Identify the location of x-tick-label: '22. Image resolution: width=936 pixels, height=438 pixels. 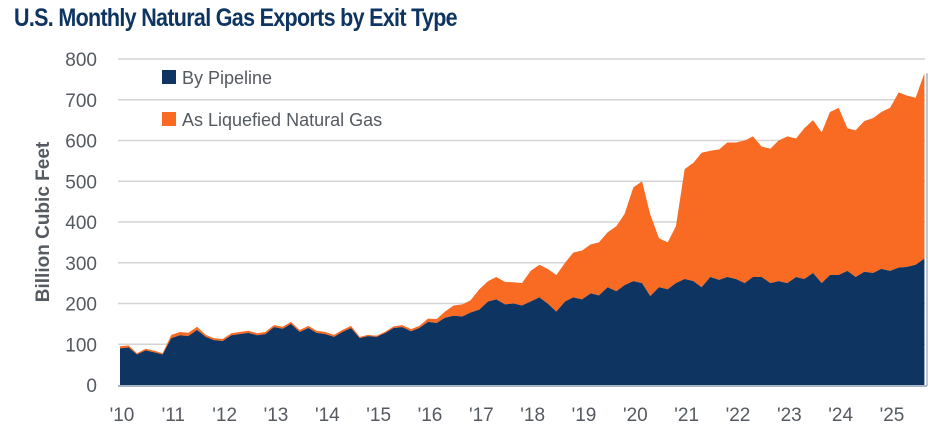
(738, 415).